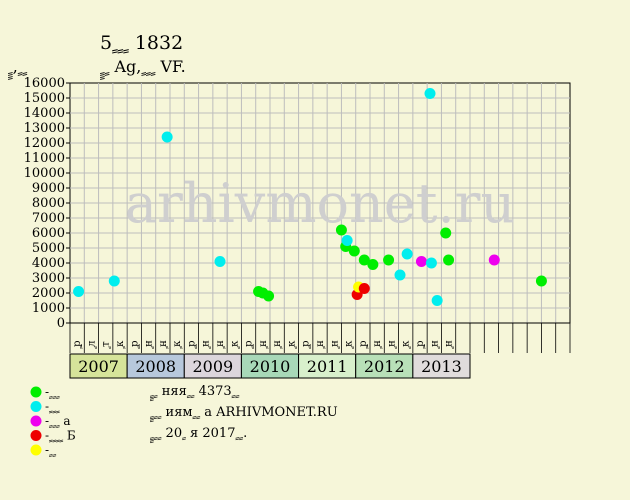 The image size is (630, 500). I want to click on info-line: ٍ ٍ ٍ ٍ 20 ٍ я 2017 ٍ ٍ., so click(199, 435).